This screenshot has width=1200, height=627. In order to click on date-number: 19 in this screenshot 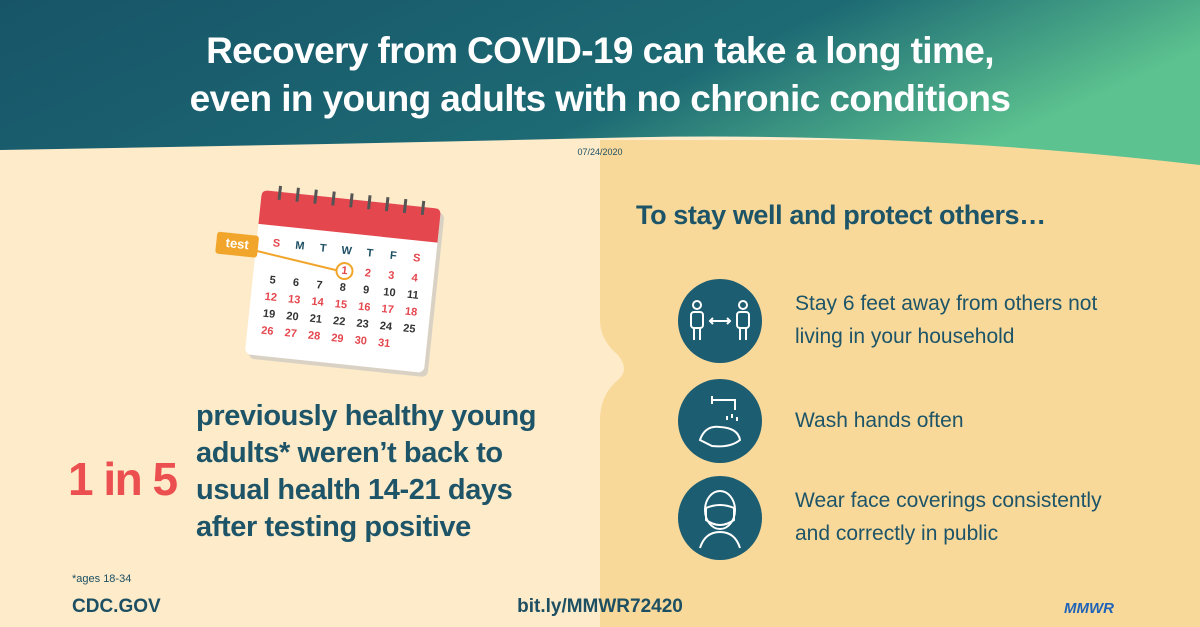, I will do `click(268, 314)`.